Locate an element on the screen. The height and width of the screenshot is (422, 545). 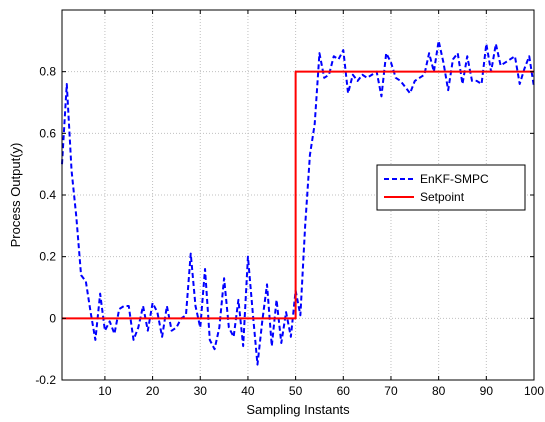
x-tick-label: 70 is located at coordinates (391, 391).